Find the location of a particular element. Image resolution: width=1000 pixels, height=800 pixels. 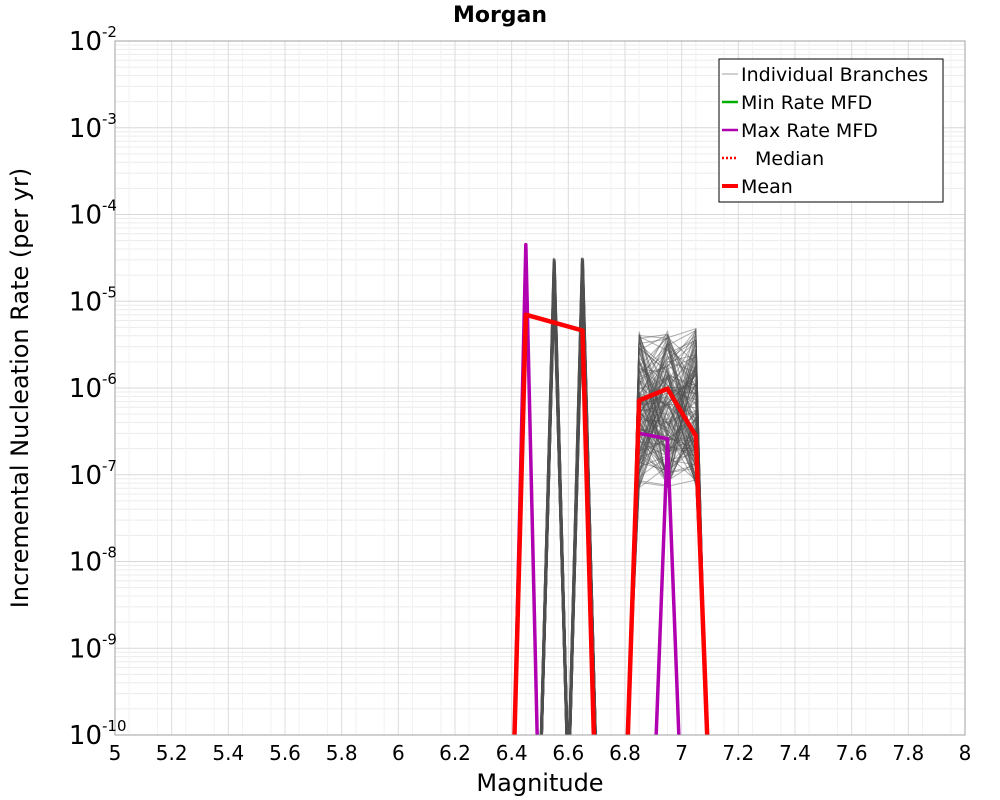

legend-label: Individual Branches is located at coordinates (834, 75).